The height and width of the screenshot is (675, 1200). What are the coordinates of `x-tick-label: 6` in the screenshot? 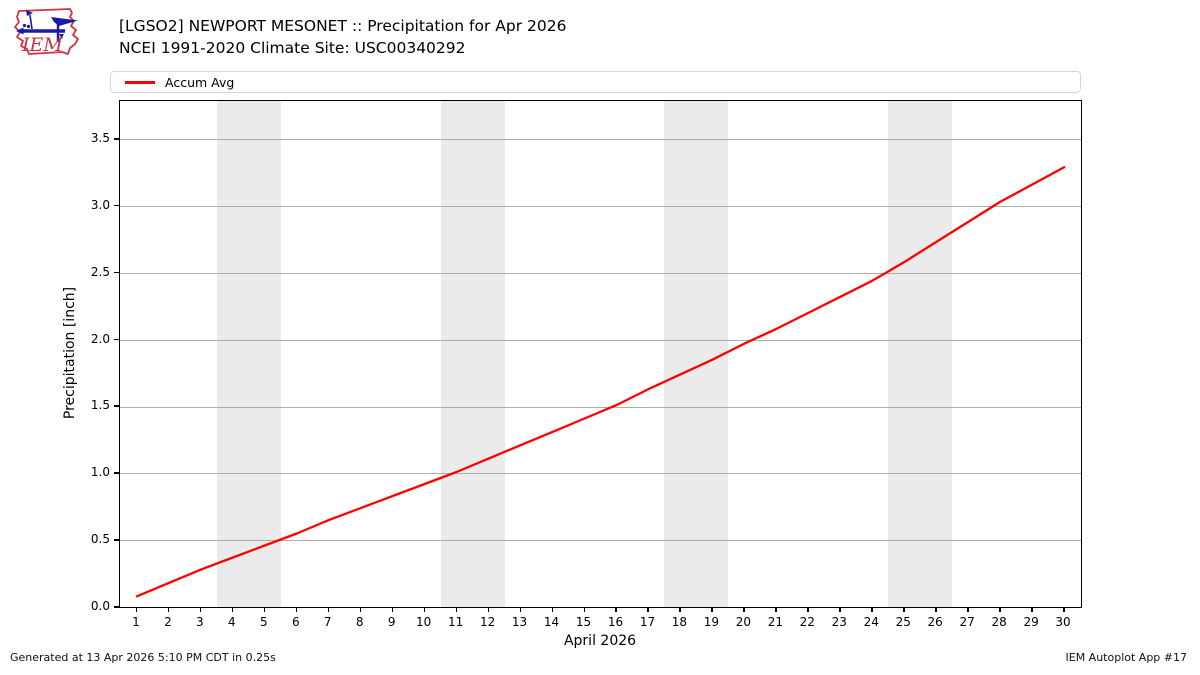 It's located at (295, 622).